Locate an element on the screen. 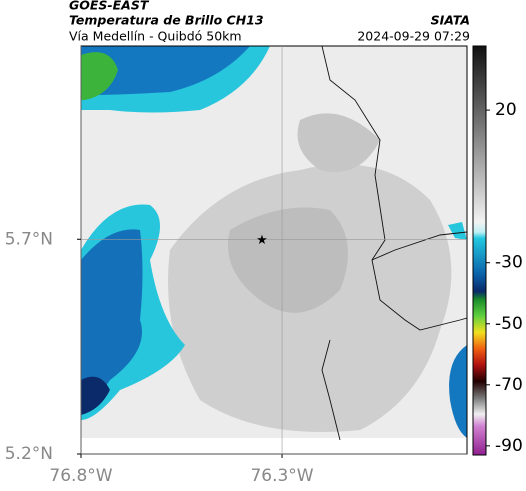  y-tick-label: 5.7°N is located at coordinates (29, 239).